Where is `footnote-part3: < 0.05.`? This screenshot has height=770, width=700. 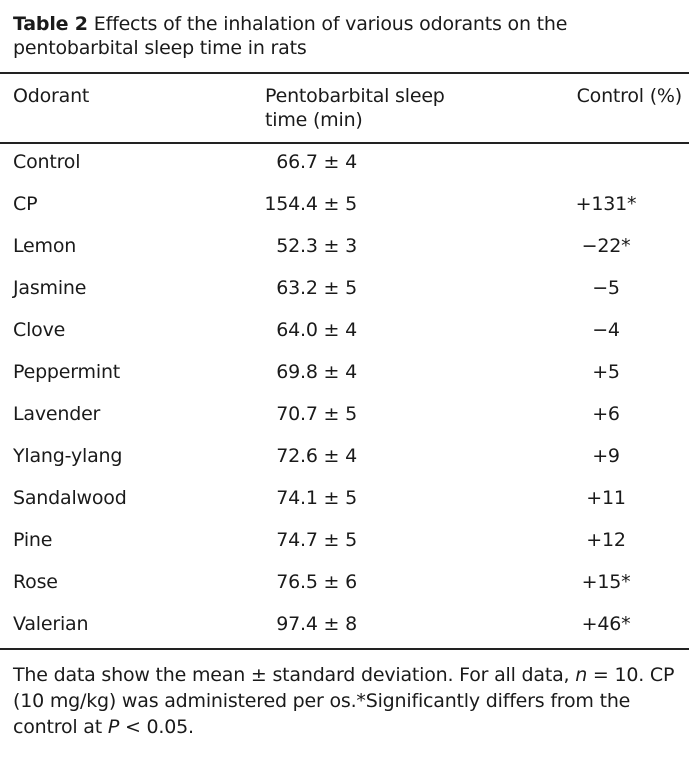
footnote-part3: < 0.05. is located at coordinates (156, 727).